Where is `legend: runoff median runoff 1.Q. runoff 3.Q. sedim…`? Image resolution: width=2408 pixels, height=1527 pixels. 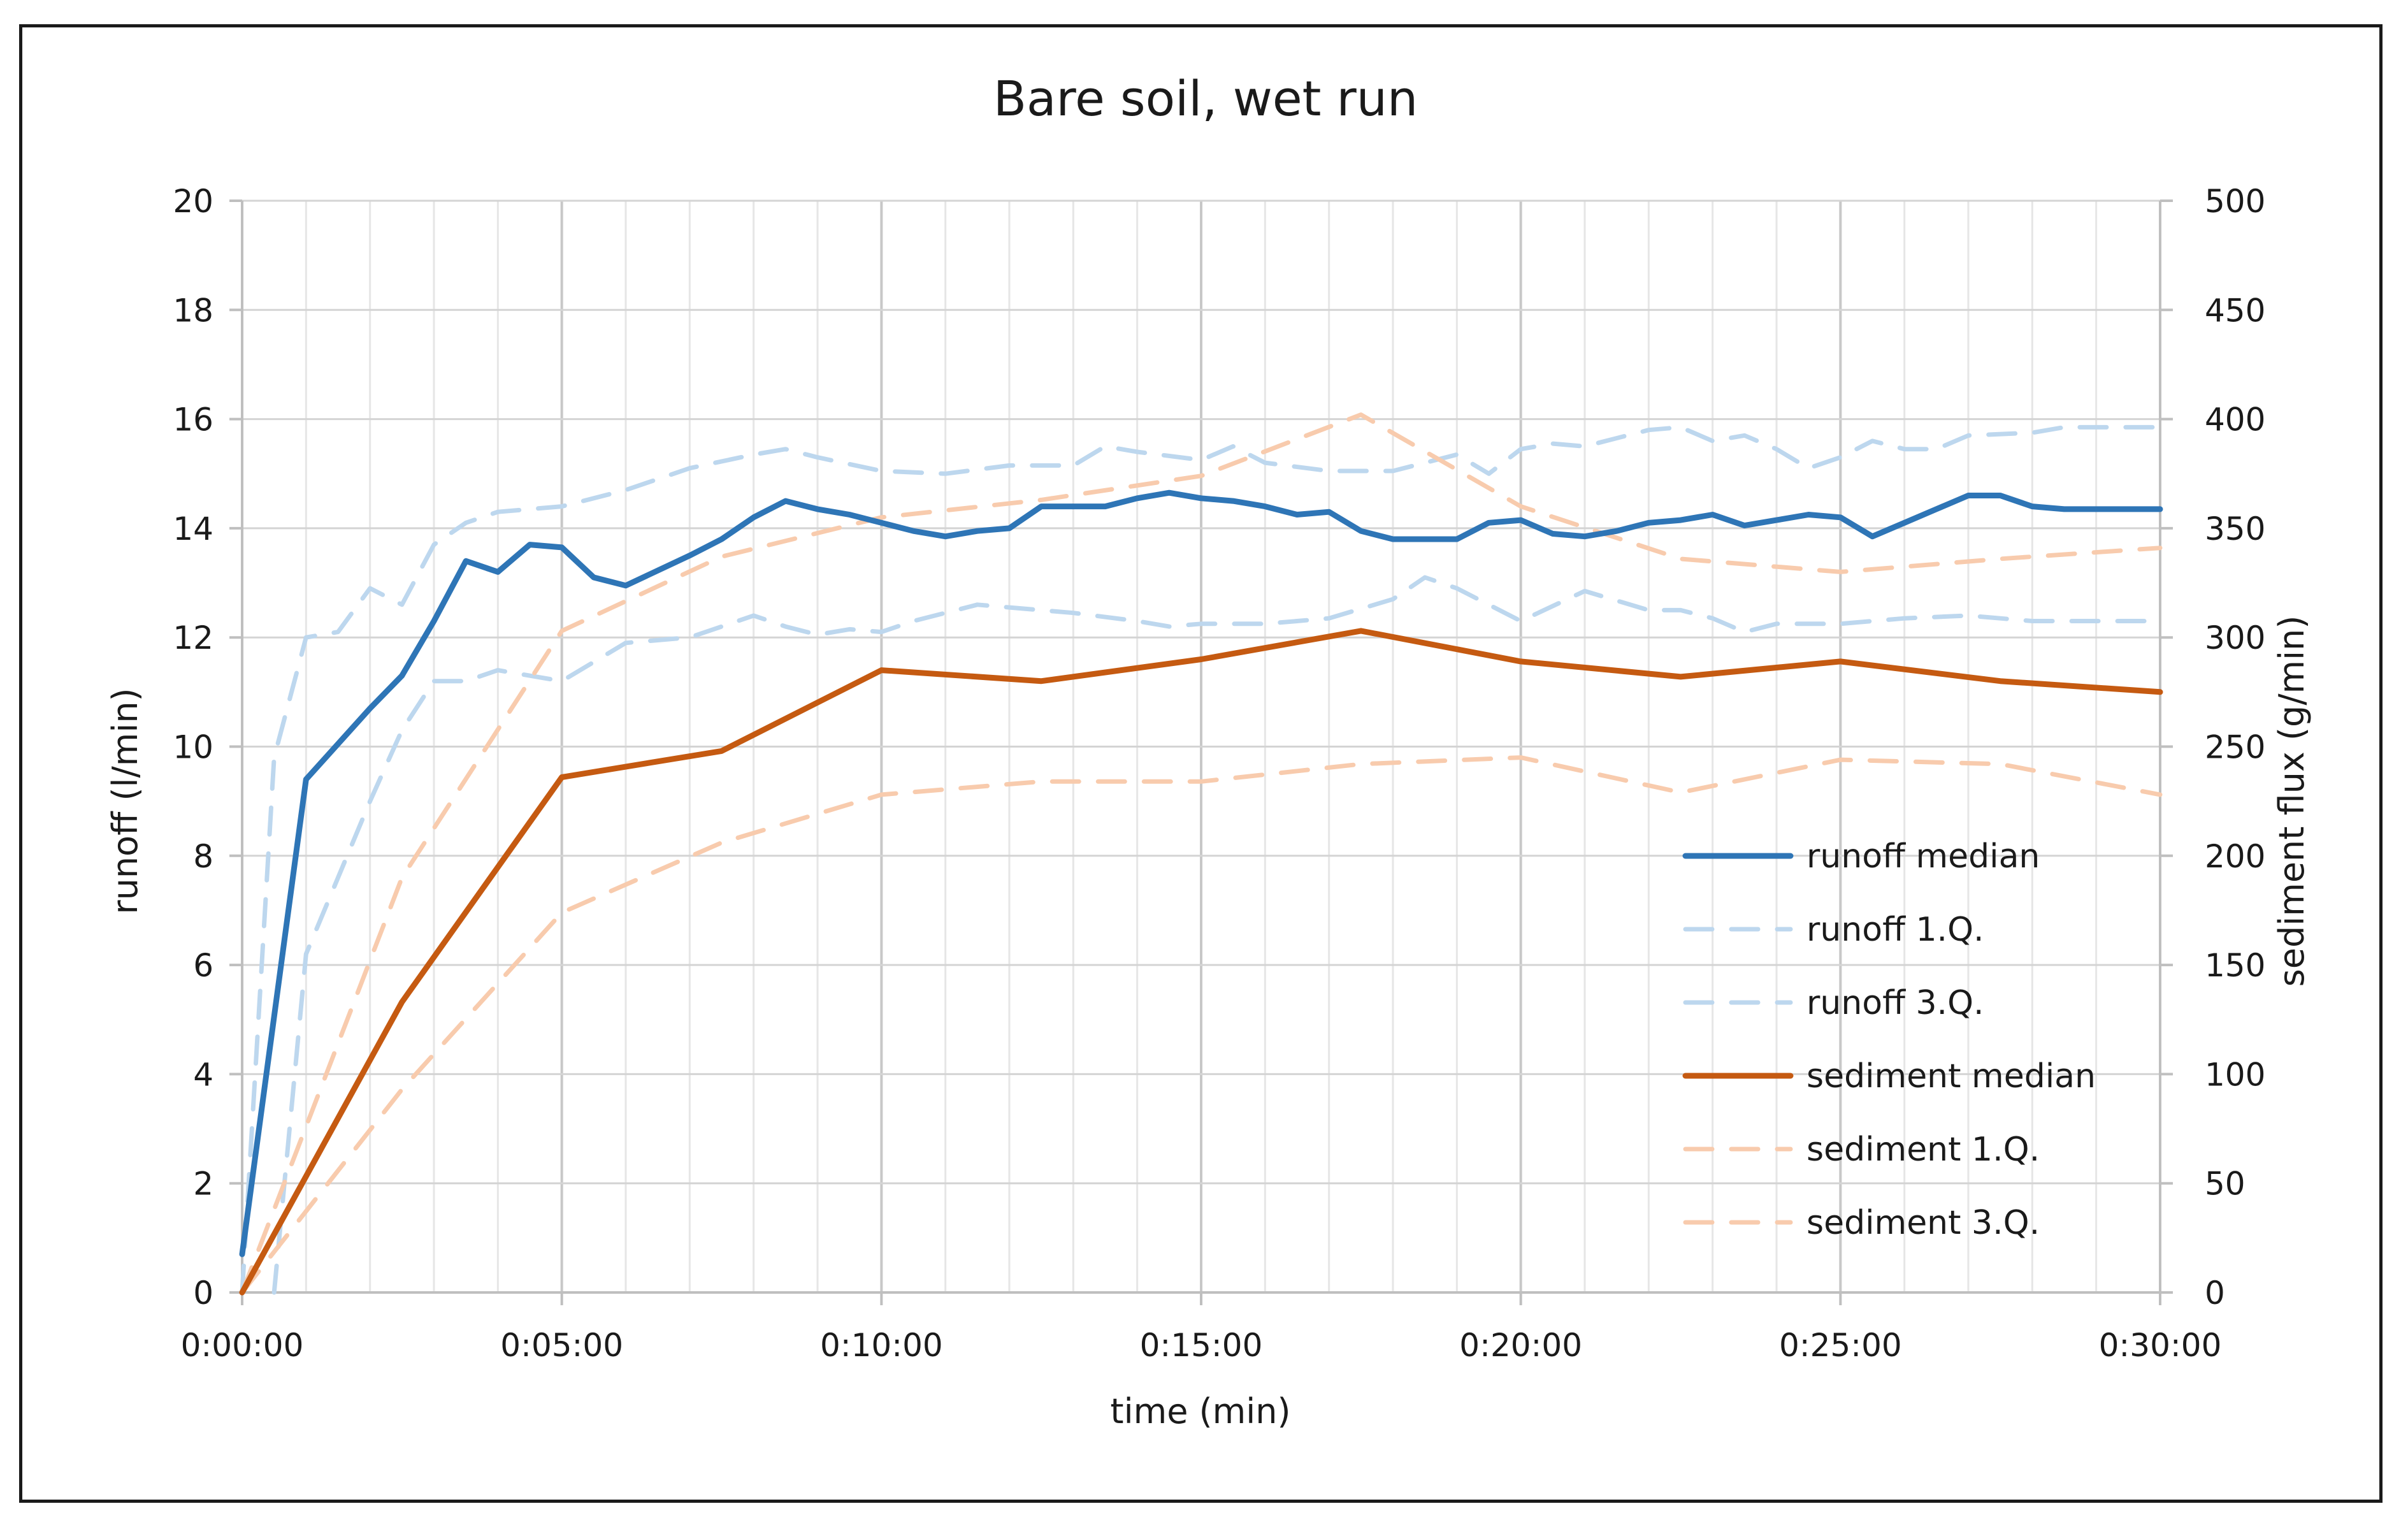 legend: runoff median runoff 1.Q. runoff 3.Q. sedim… is located at coordinates (1889, 1039).